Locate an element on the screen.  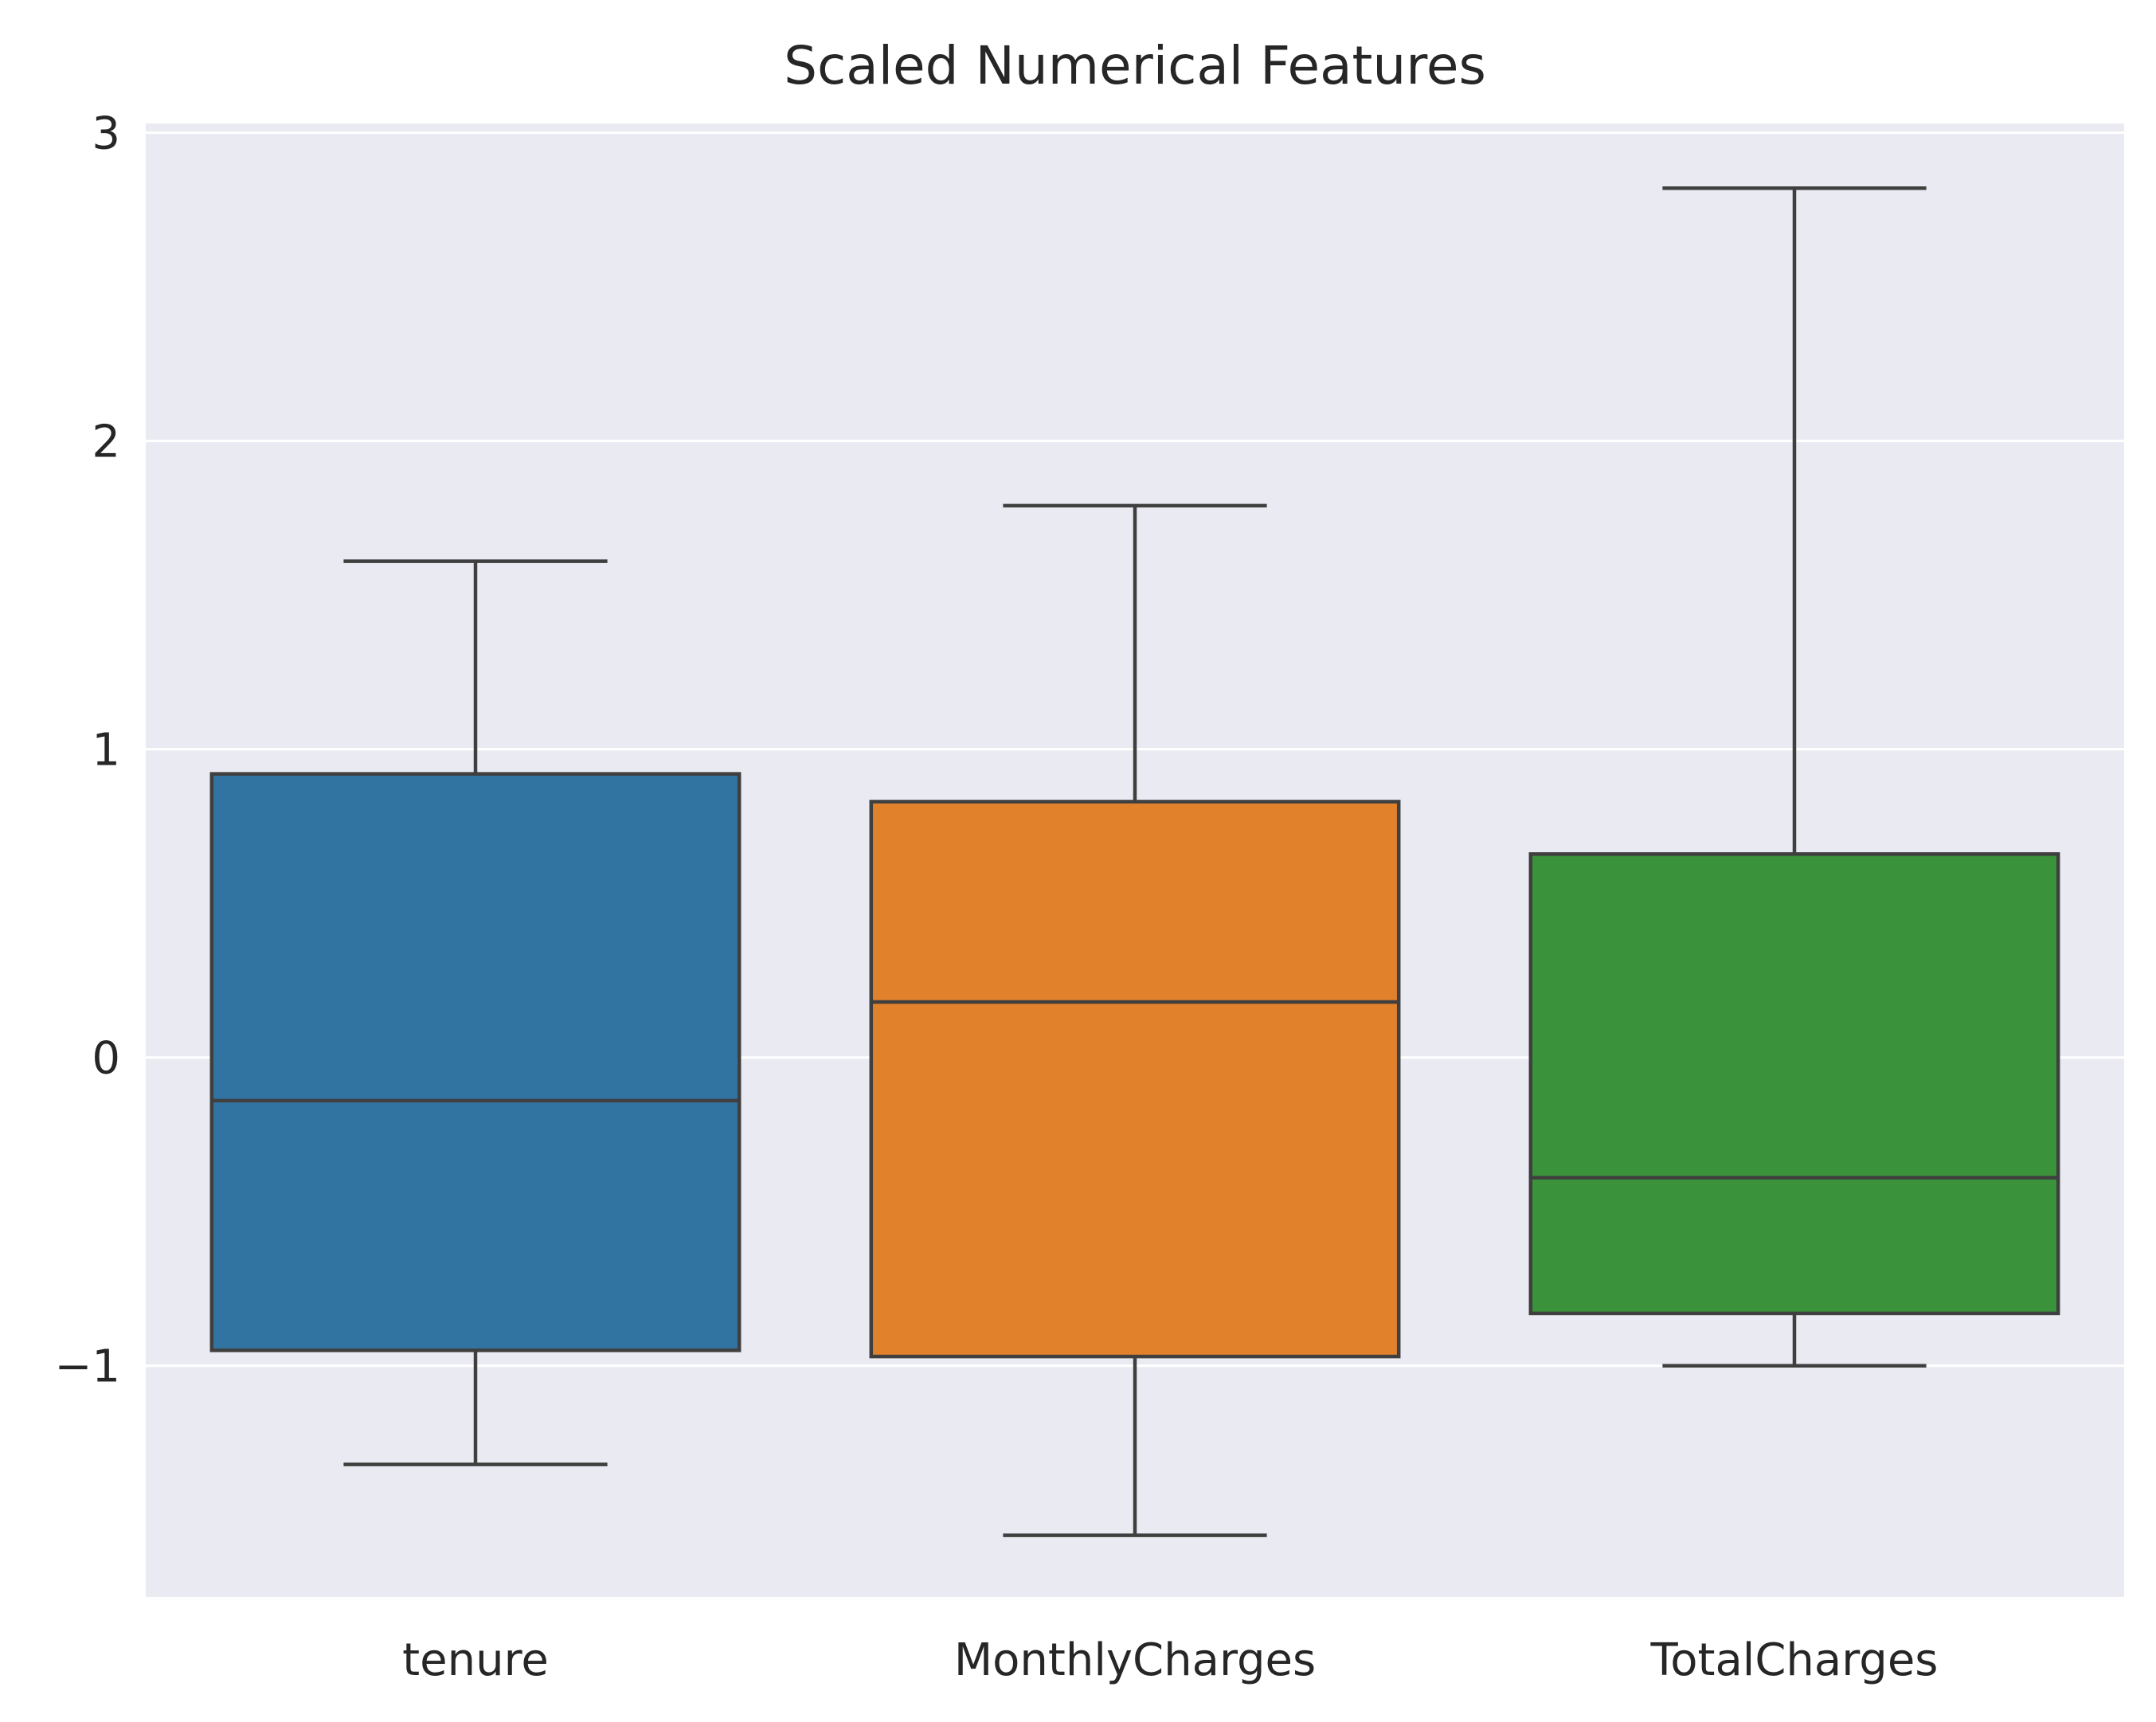
x-tick-label: MonthlyCharges is located at coordinates (1135, 1660).